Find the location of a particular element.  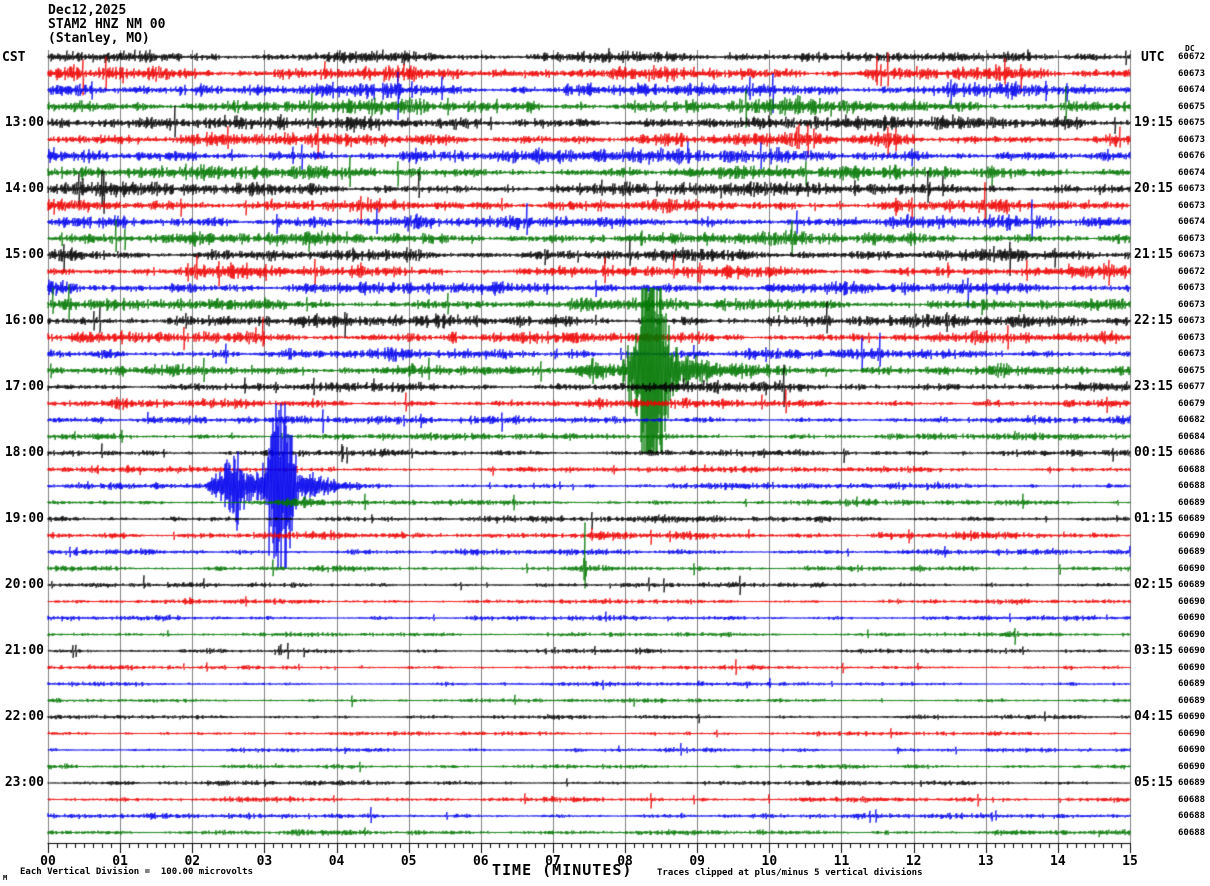

right-time-label: 22:15 is located at coordinates (1154, 320).